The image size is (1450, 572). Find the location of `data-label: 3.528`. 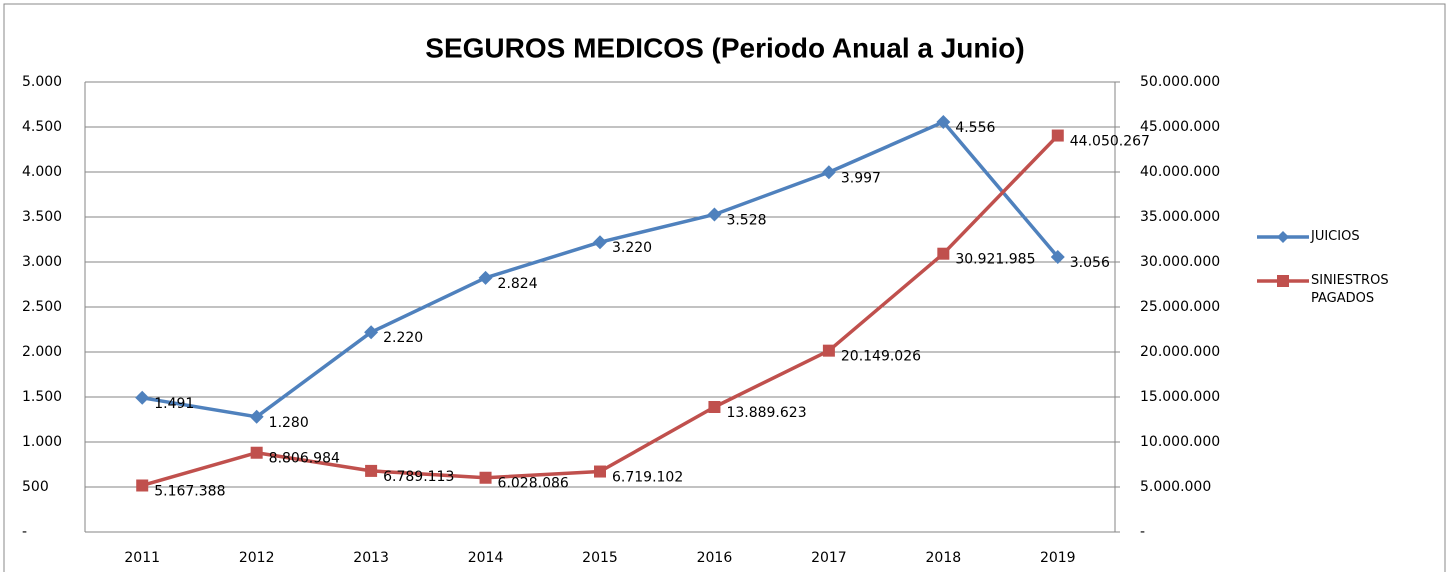

data-label: 3.528 is located at coordinates (746, 220).